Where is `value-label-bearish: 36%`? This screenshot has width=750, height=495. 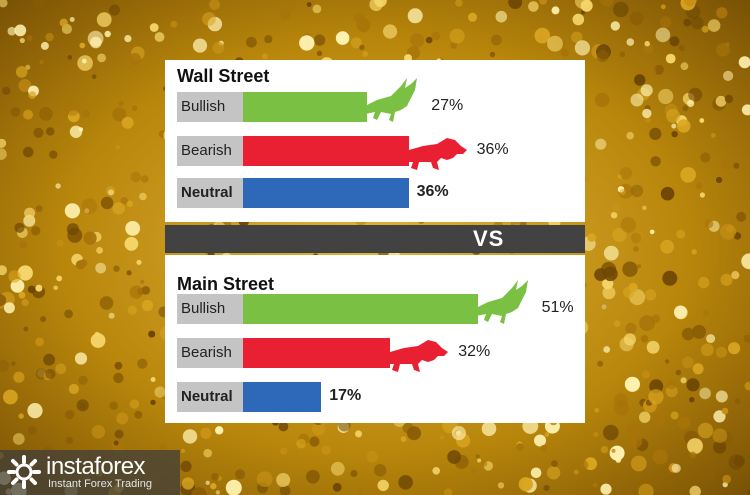 value-label-bearish: 36% is located at coordinates (492, 149).